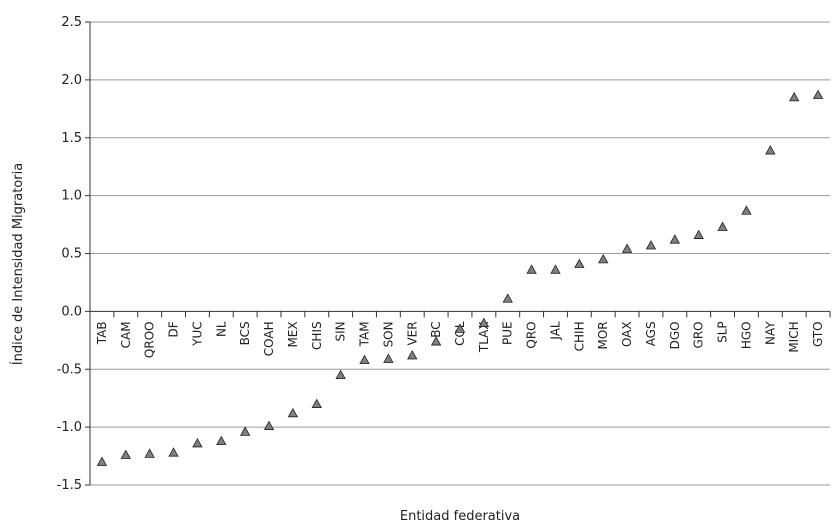  What do you see at coordinates (818, 334) in the screenshot?
I see `category-label: GTO` at bounding box center [818, 334].